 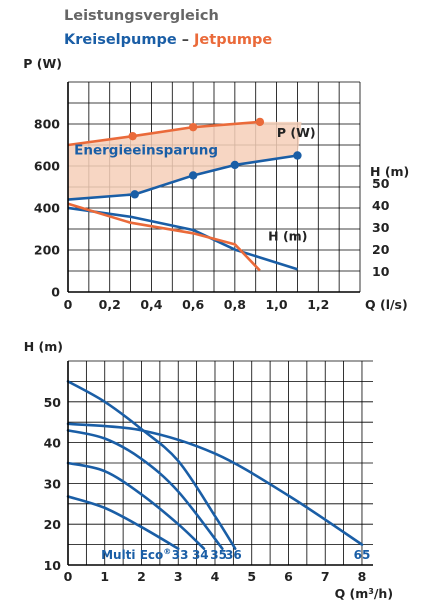 I want to click on x-tick-label: 0,6, so click(x=193, y=304).